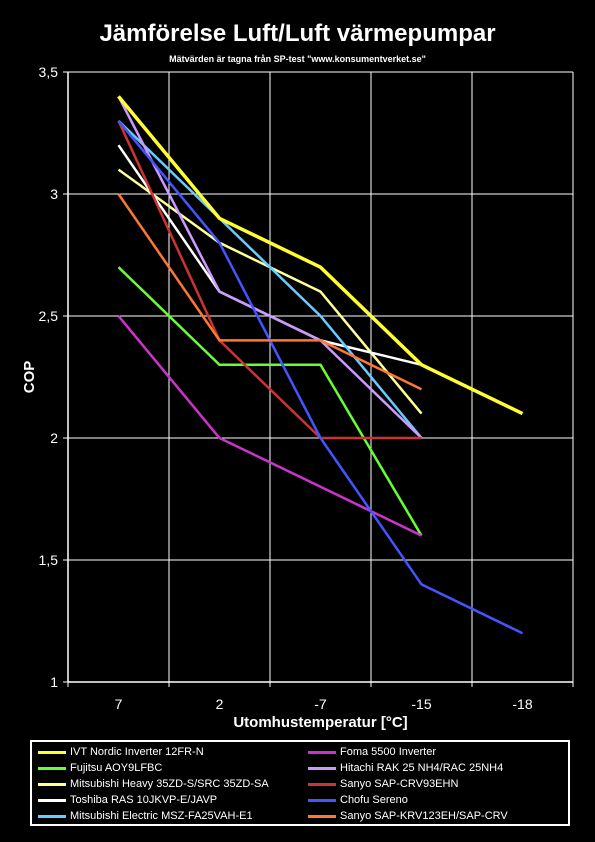 The image size is (595, 842). What do you see at coordinates (522, 704) in the screenshot?
I see `x-tick-label: -18` at bounding box center [522, 704].